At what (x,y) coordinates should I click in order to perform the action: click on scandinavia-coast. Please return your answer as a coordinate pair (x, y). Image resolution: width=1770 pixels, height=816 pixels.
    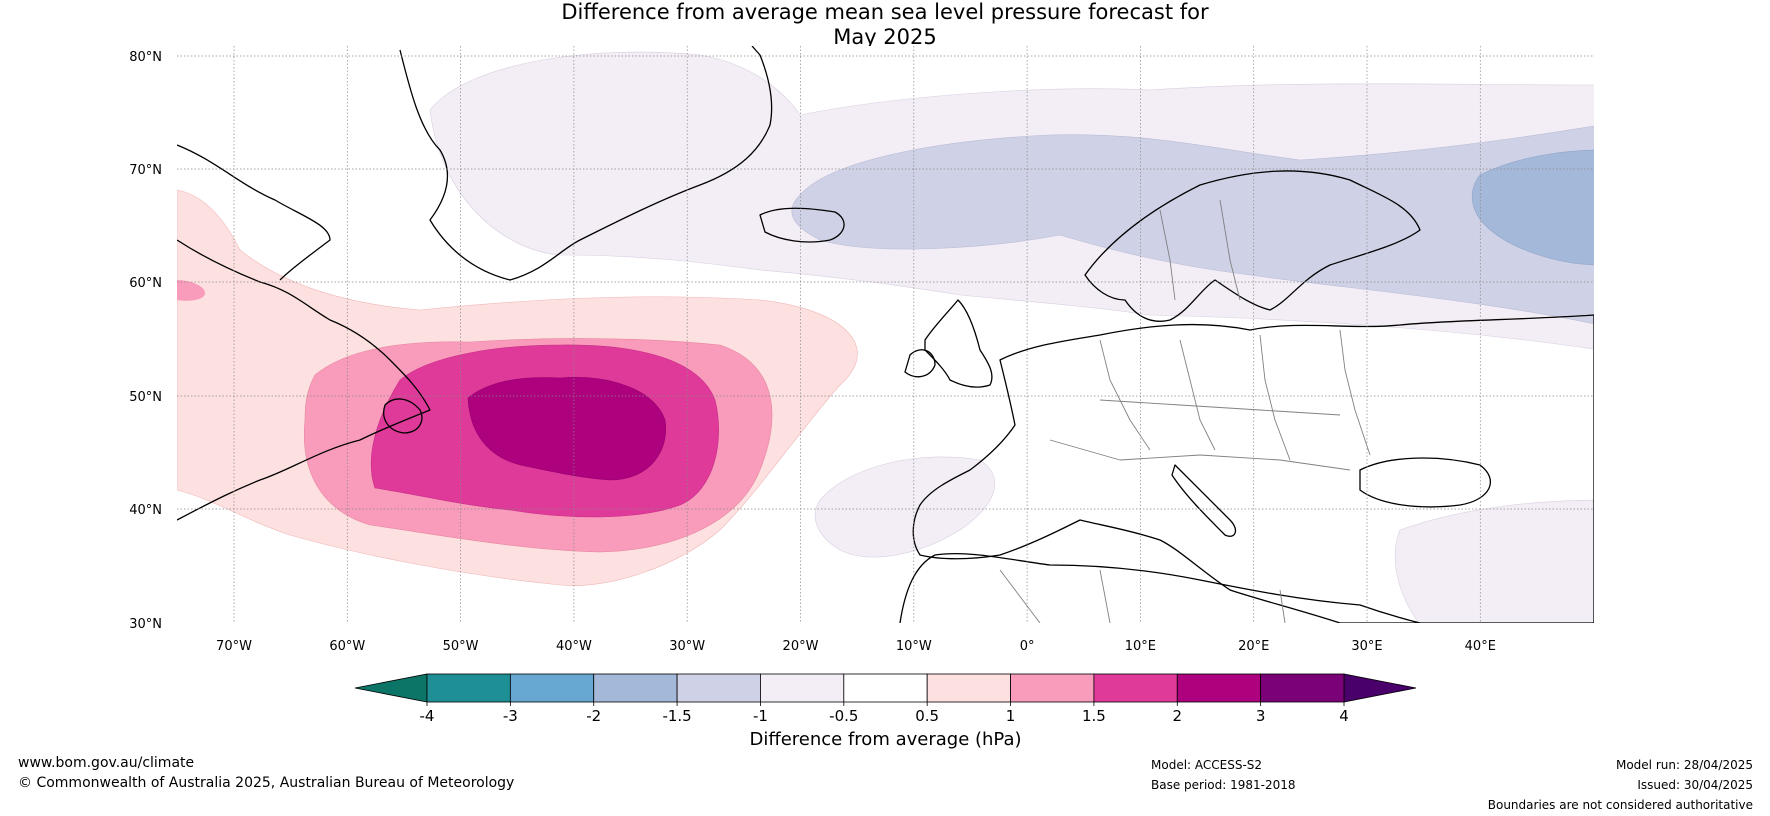
    Looking at the image, I should click on (1252, 246).